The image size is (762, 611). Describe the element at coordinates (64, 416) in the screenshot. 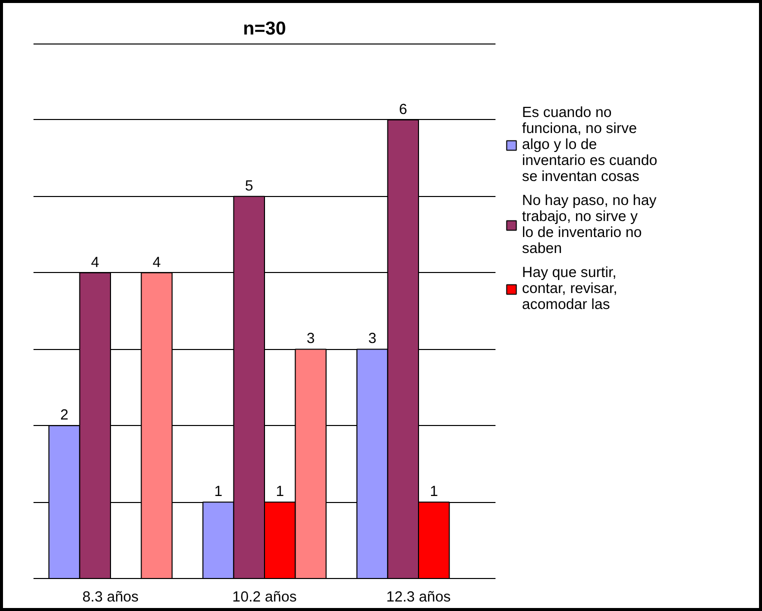

I see `data-label: 2` at that location.